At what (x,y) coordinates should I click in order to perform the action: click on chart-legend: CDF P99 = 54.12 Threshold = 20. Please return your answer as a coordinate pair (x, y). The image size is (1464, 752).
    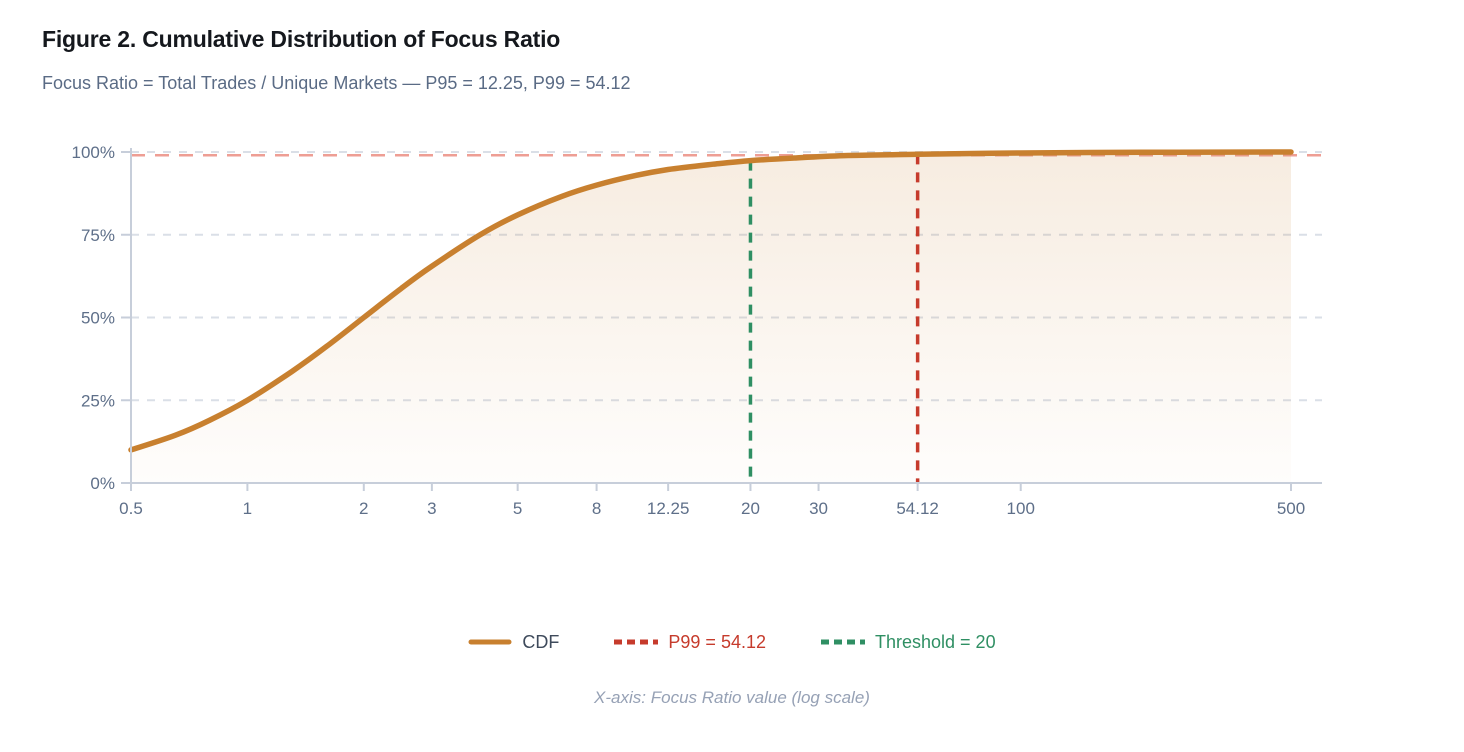
    Looking at the image, I should click on (732, 642).